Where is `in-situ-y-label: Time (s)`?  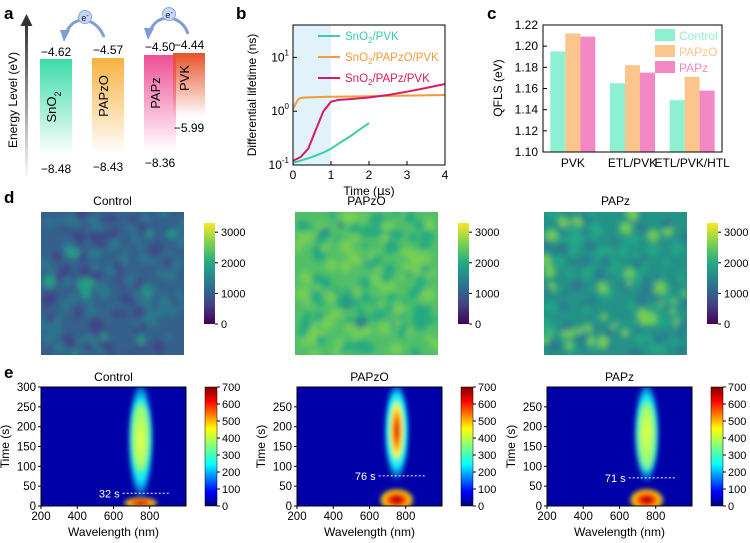
in-situ-y-label: Time (s) is located at coordinates (511, 447).